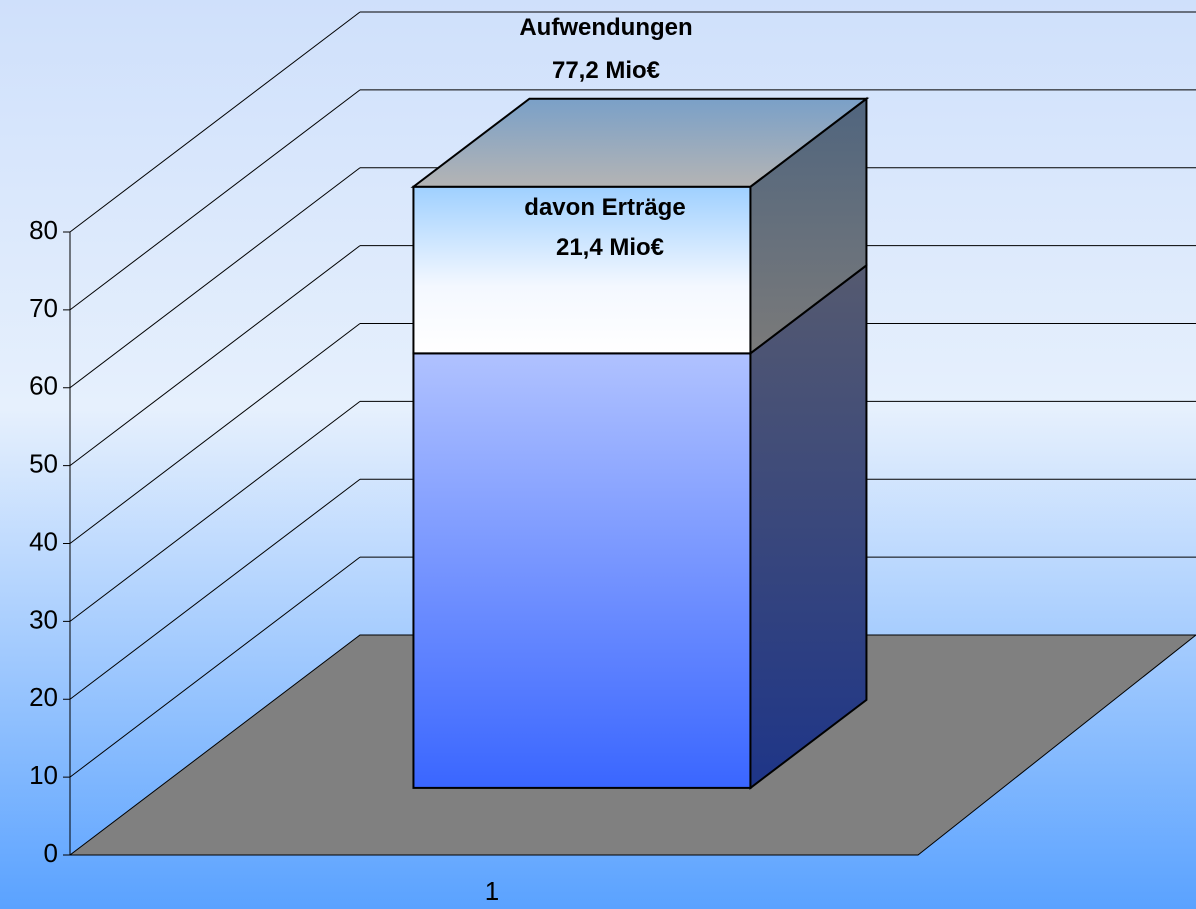 The height and width of the screenshot is (909, 1196). What do you see at coordinates (43, 308) in the screenshot?
I see `y-tick-label: 70` at bounding box center [43, 308].